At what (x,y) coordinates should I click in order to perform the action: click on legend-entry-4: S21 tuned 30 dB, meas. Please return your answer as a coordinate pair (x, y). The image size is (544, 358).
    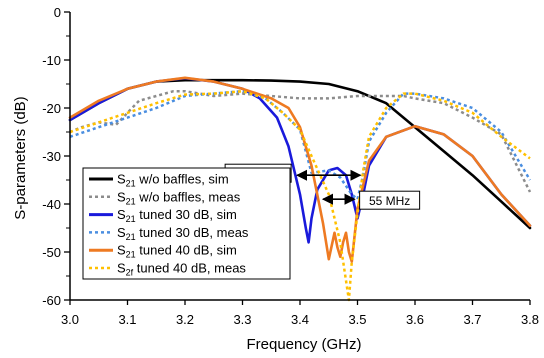
    Looking at the image, I should click on (183, 233).